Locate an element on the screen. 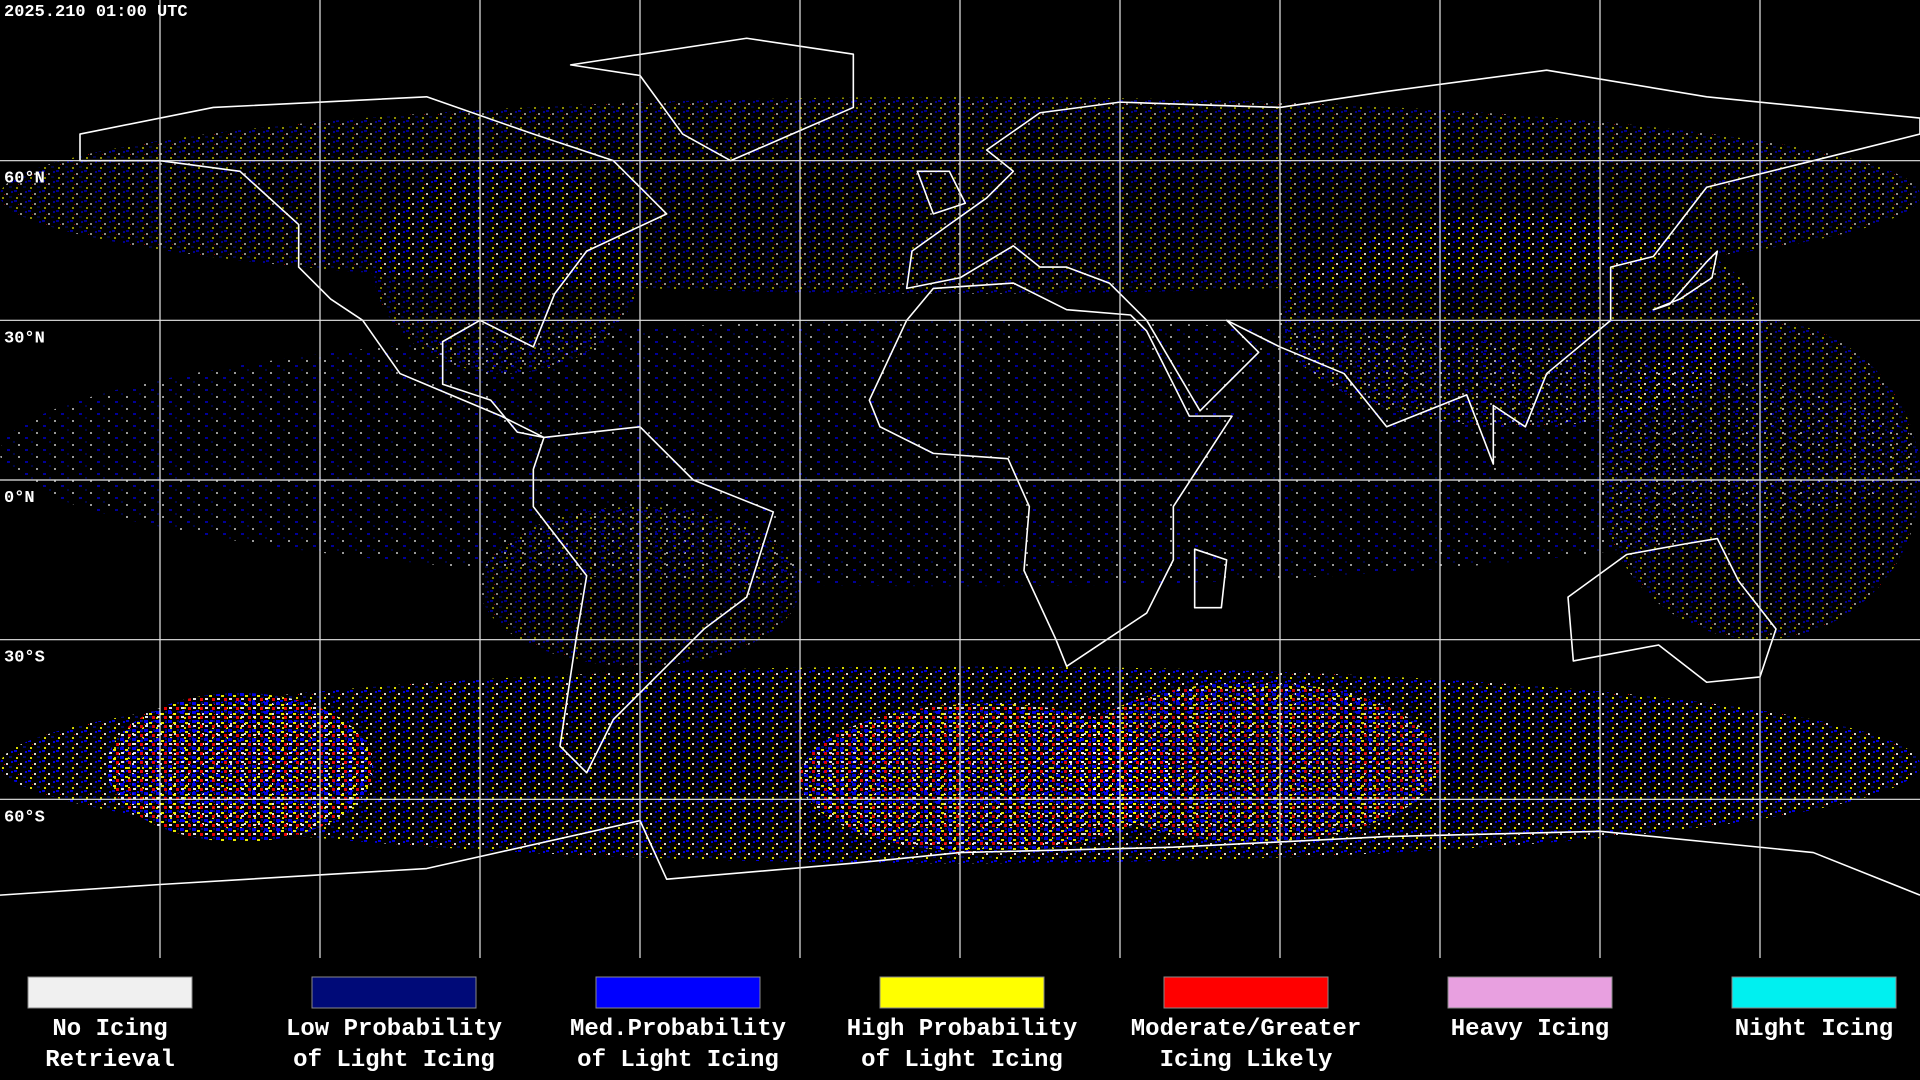 The height and width of the screenshot is (1080, 1920). antarctic-coastline is located at coordinates (960, 857).